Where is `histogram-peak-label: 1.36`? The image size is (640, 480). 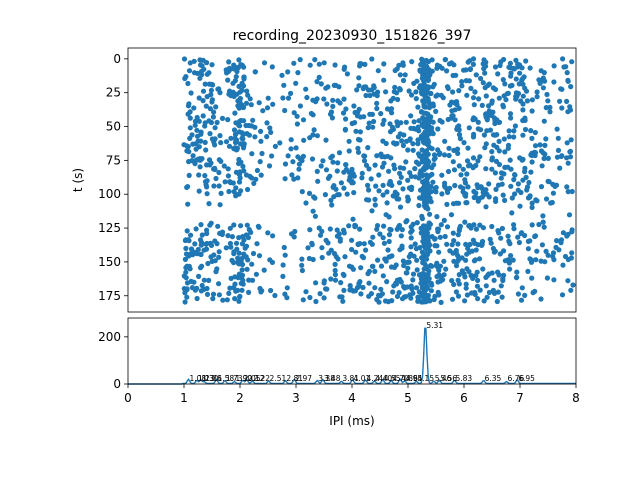
histogram-peak-label: 1.36 is located at coordinates (213, 378).